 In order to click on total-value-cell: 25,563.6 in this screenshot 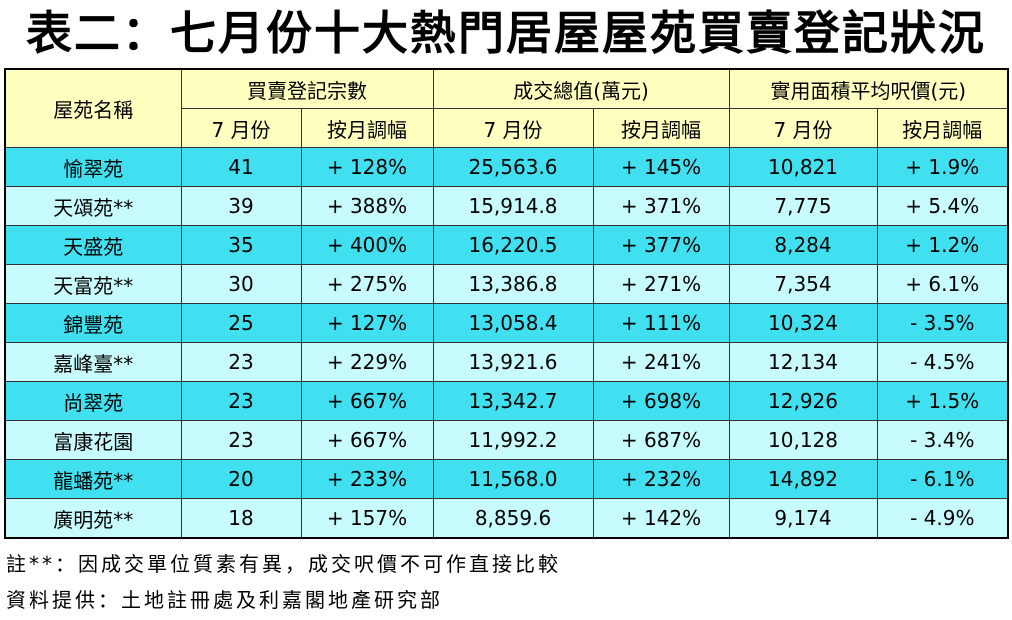, I will do `click(513, 167)`.